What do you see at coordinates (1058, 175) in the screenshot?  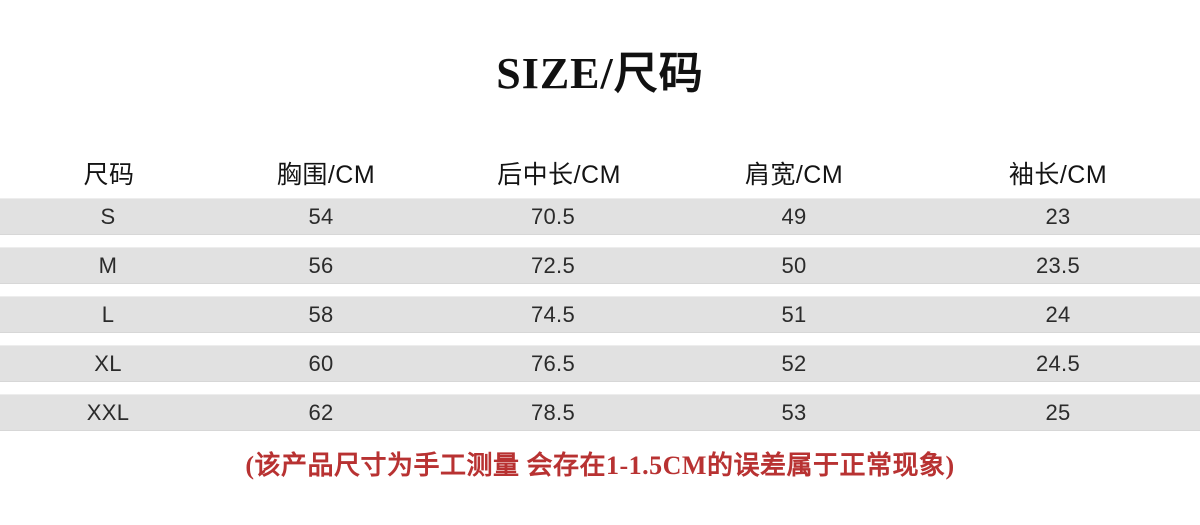 I see `column-header-sleeve: 袖长/CM` at bounding box center [1058, 175].